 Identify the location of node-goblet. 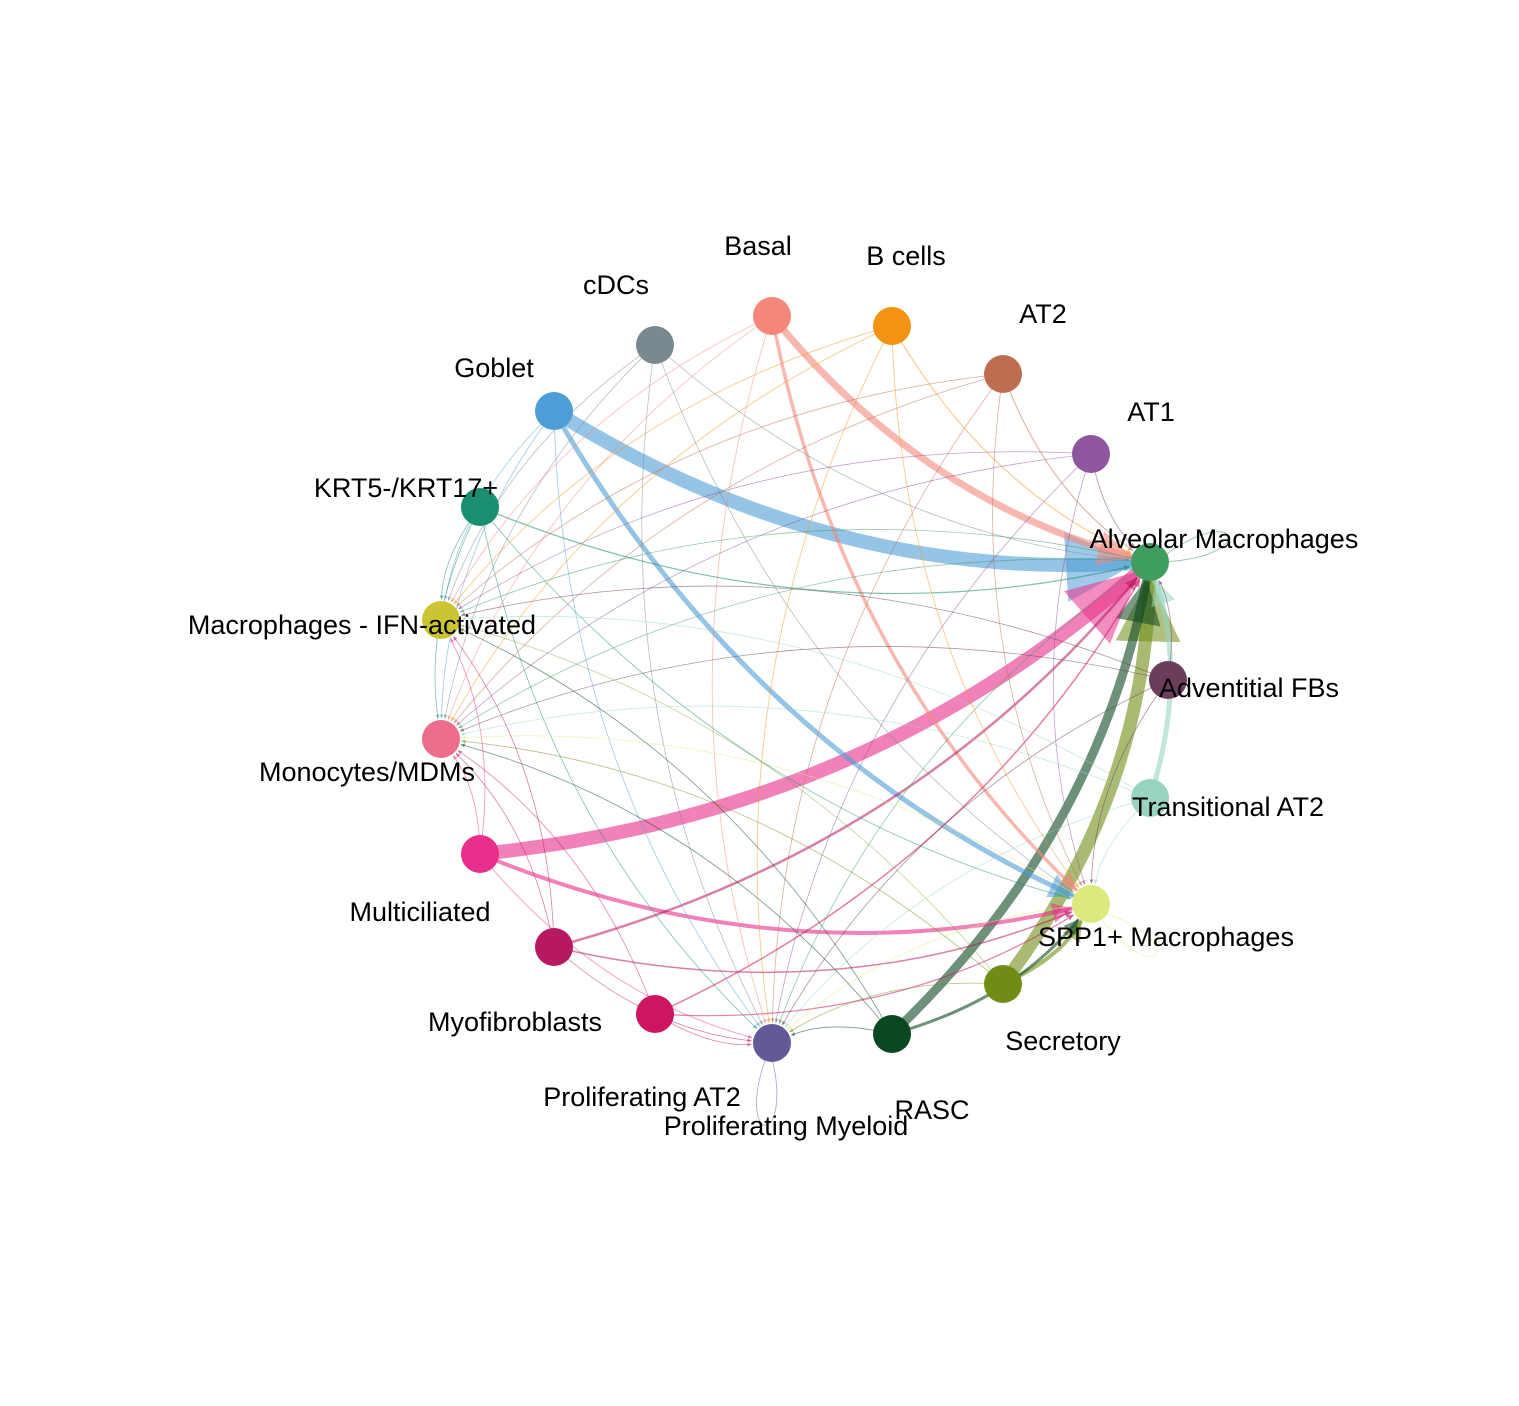
(554, 411).